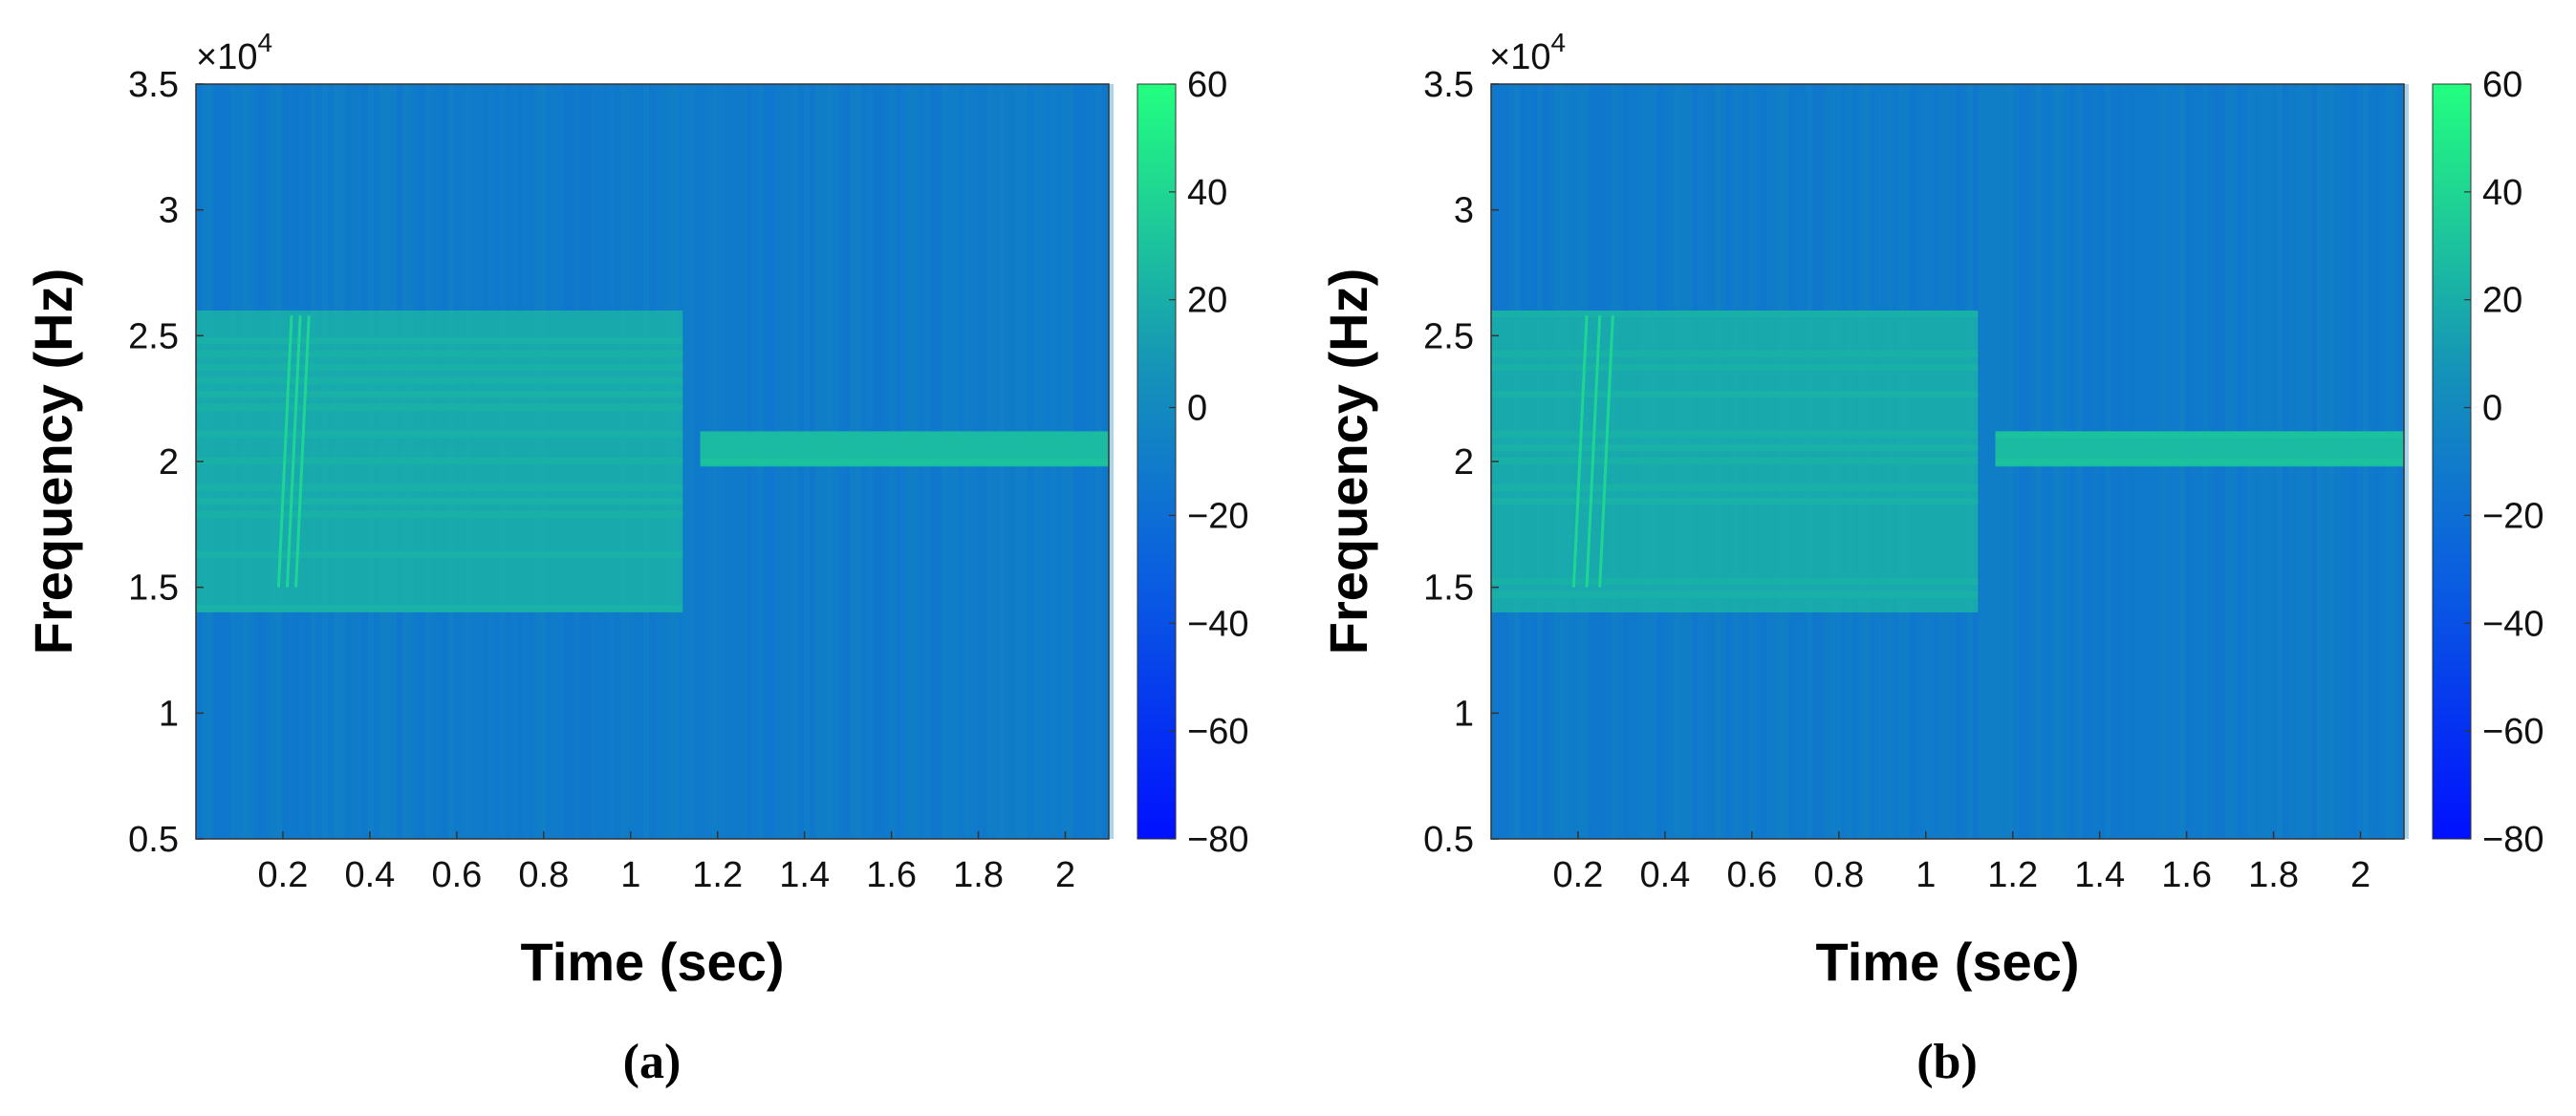 Image resolution: width=2576 pixels, height=1116 pixels. I want to click on region-wideband-burst, so click(439, 462).